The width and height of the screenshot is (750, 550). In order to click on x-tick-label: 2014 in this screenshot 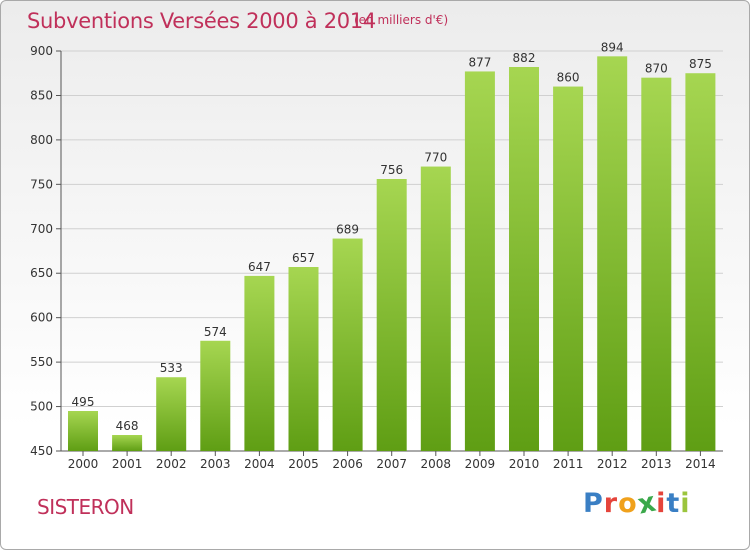, I will do `click(700, 464)`.